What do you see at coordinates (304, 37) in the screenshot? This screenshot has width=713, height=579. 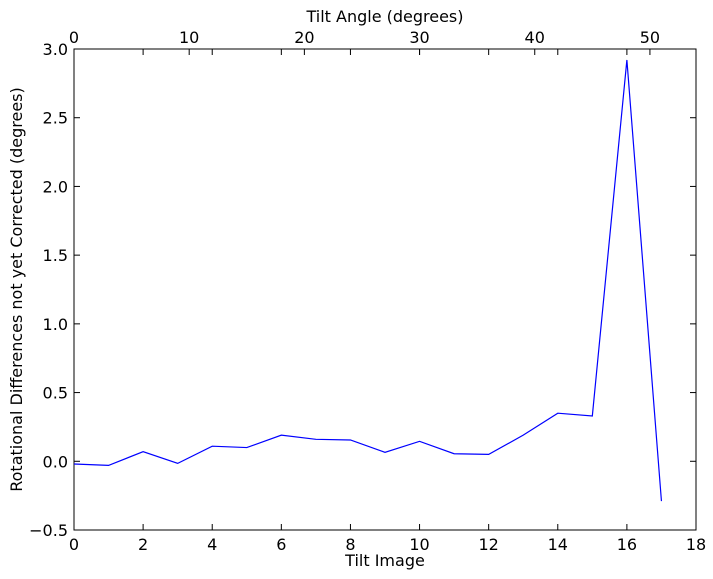 I see `top-x-tick-label: 20` at bounding box center [304, 37].